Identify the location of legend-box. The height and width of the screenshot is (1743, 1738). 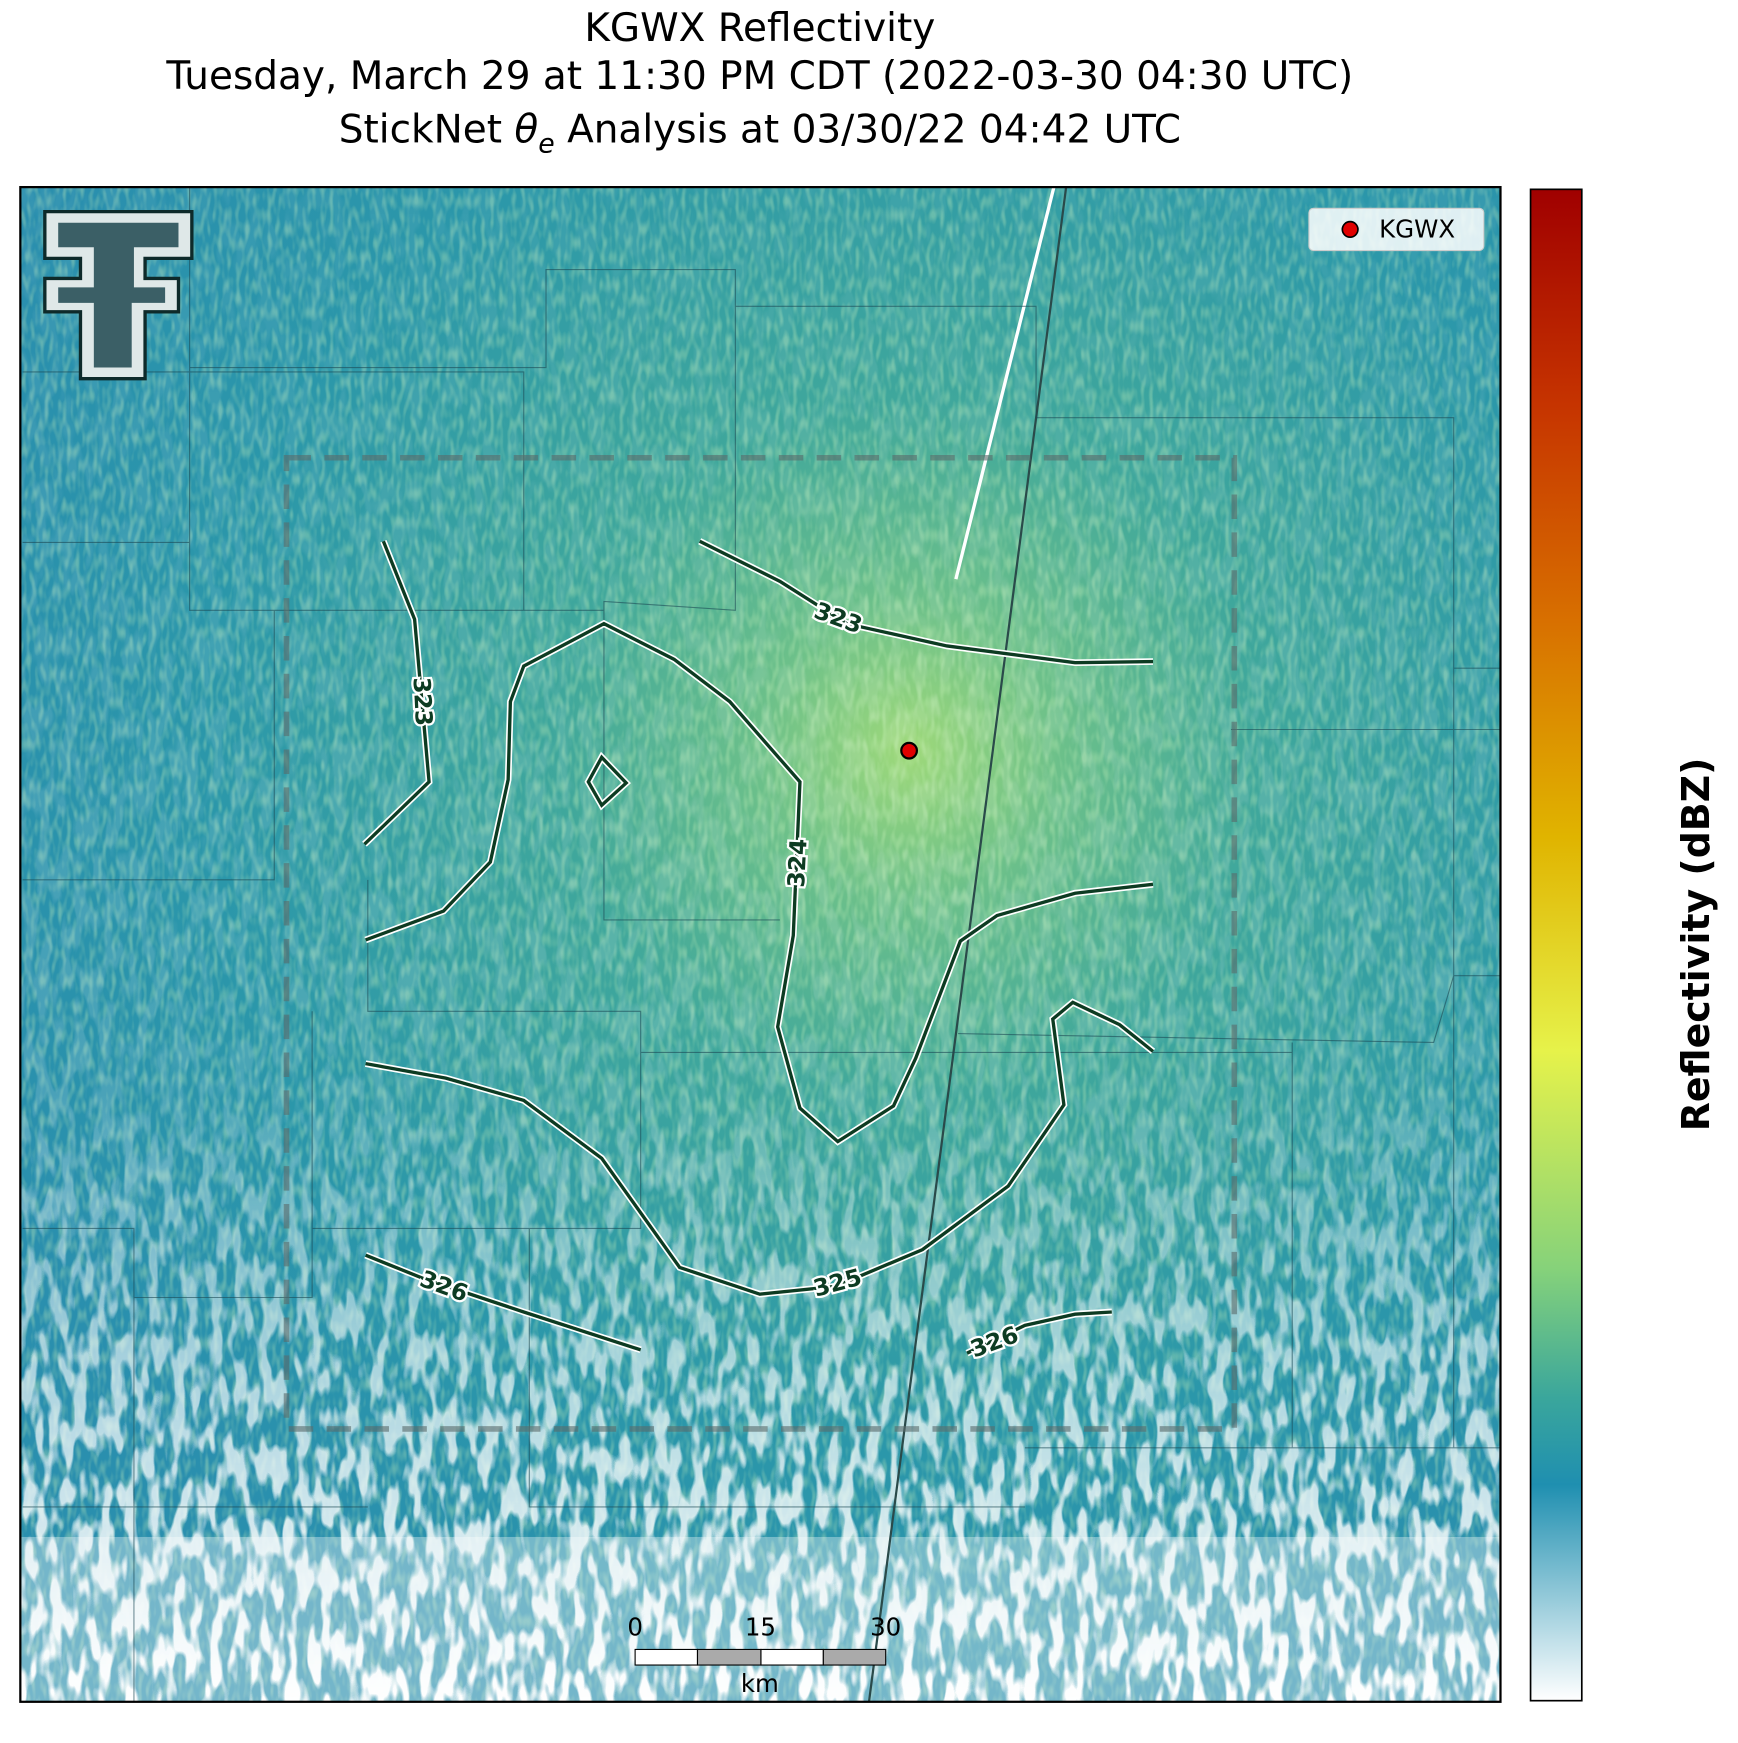
(1396, 229).